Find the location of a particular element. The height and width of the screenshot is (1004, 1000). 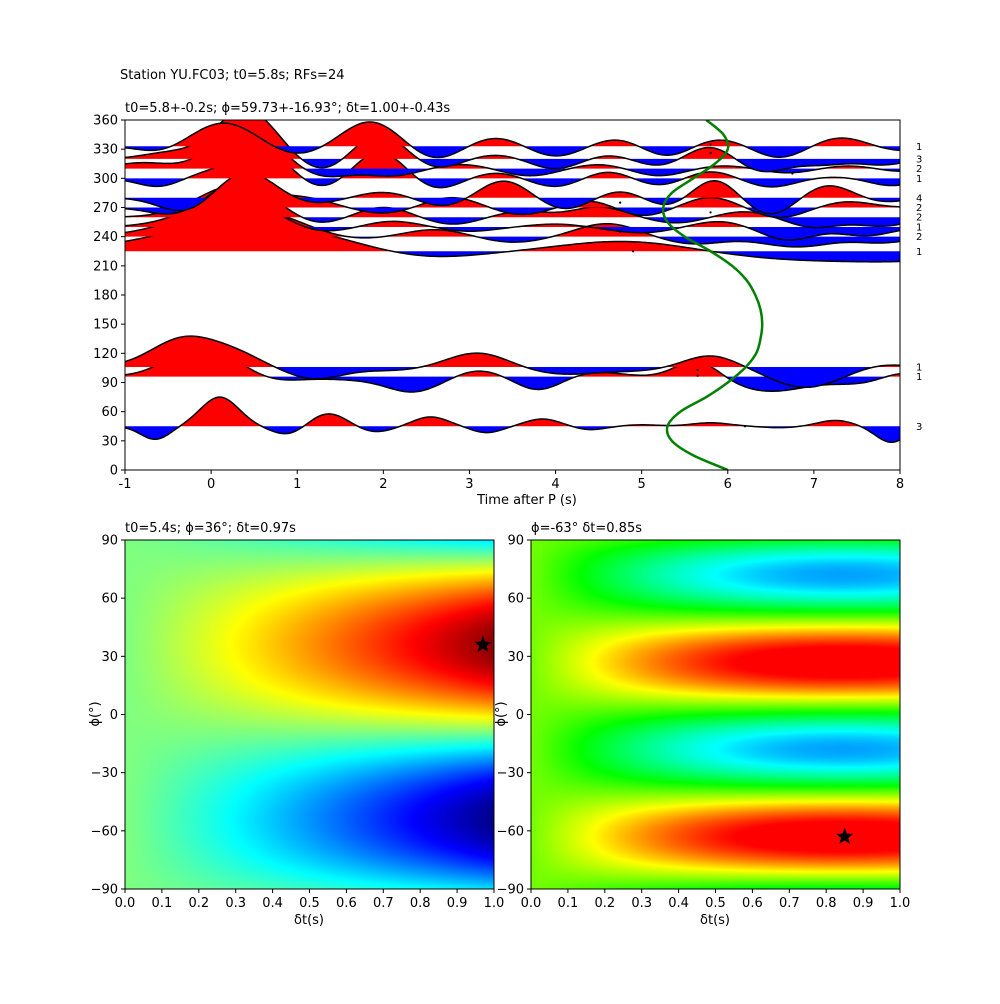

rf-ytick-label: 210 is located at coordinates (105, 266).